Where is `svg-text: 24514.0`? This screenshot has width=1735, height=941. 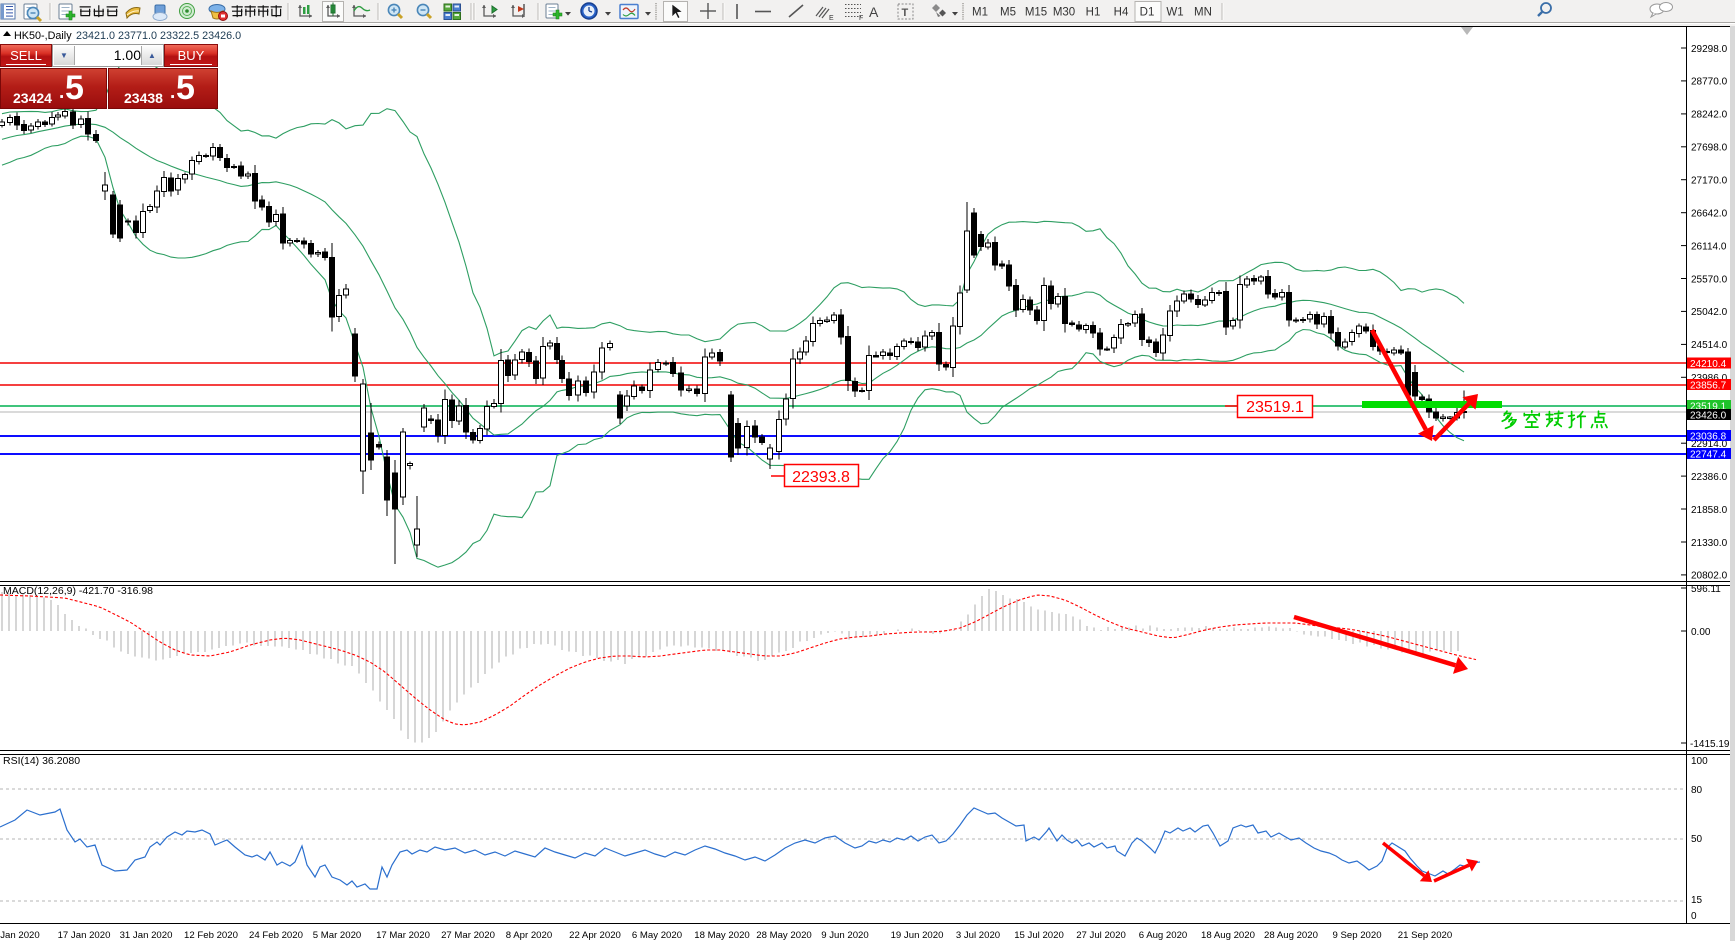 svg-text: 24514.0 is located at coordinates (1709, 345).